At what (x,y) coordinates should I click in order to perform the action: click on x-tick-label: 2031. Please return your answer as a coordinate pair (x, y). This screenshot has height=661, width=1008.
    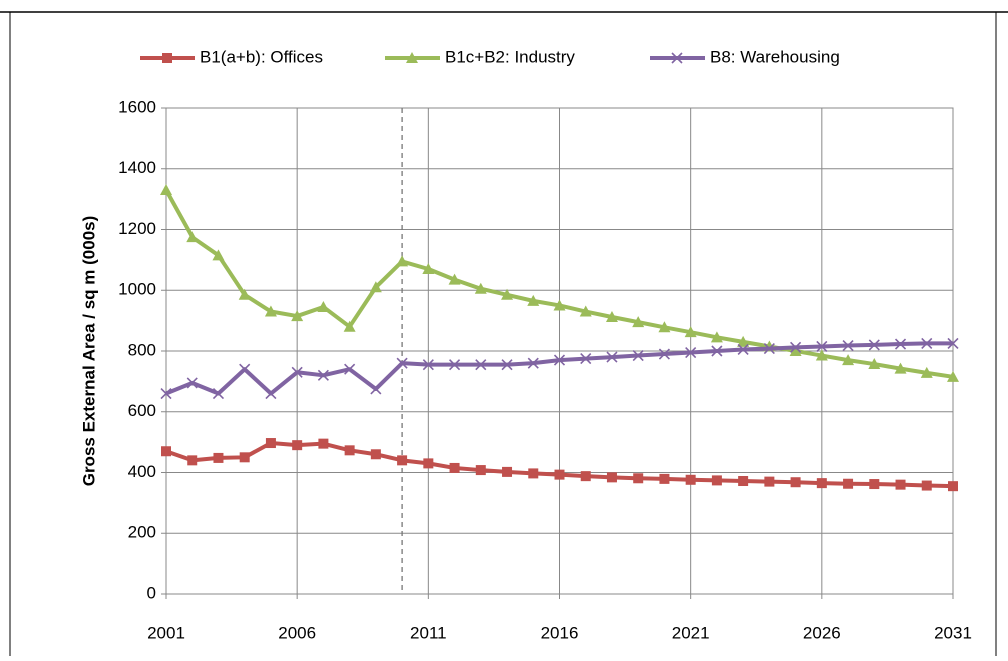
    Looking at the image, I should click on (953, 632).